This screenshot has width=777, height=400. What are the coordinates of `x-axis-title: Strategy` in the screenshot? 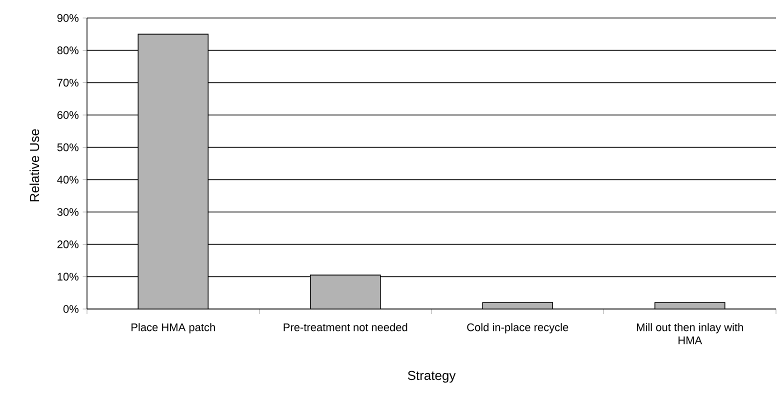 It's located at (432, 376).